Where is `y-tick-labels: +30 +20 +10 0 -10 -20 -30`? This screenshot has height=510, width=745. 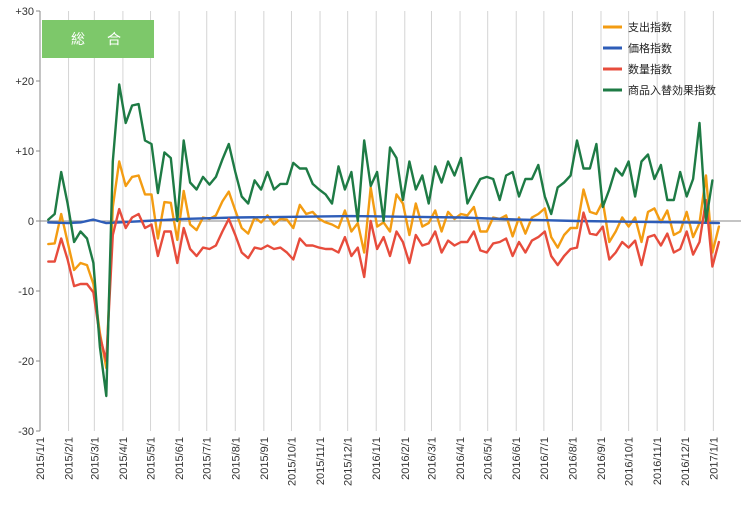 y-tick-labels: +30 +20 +10 0 -10 -20 -30 is located at coordinates (27, 222).